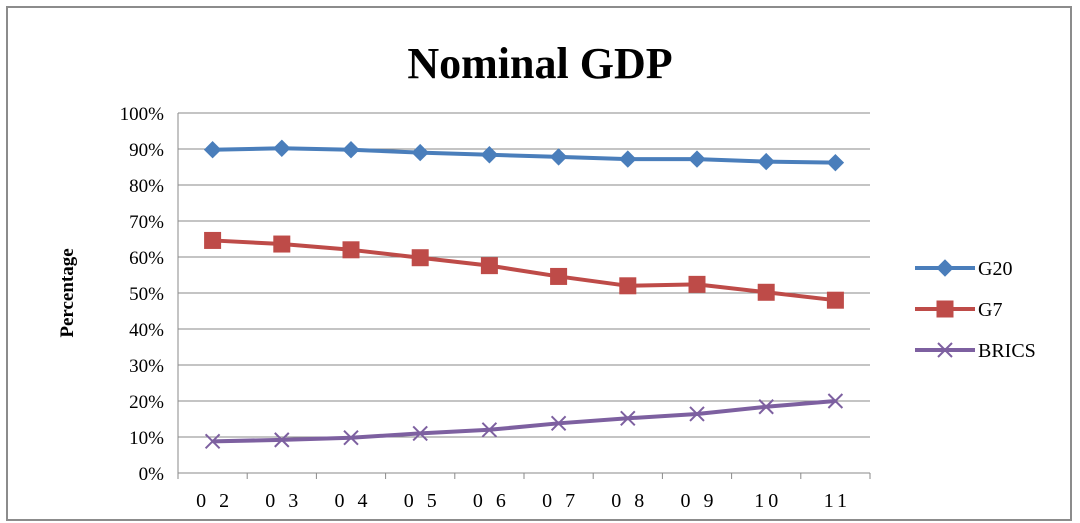  I want to click on series-brics, so click(524, 421).